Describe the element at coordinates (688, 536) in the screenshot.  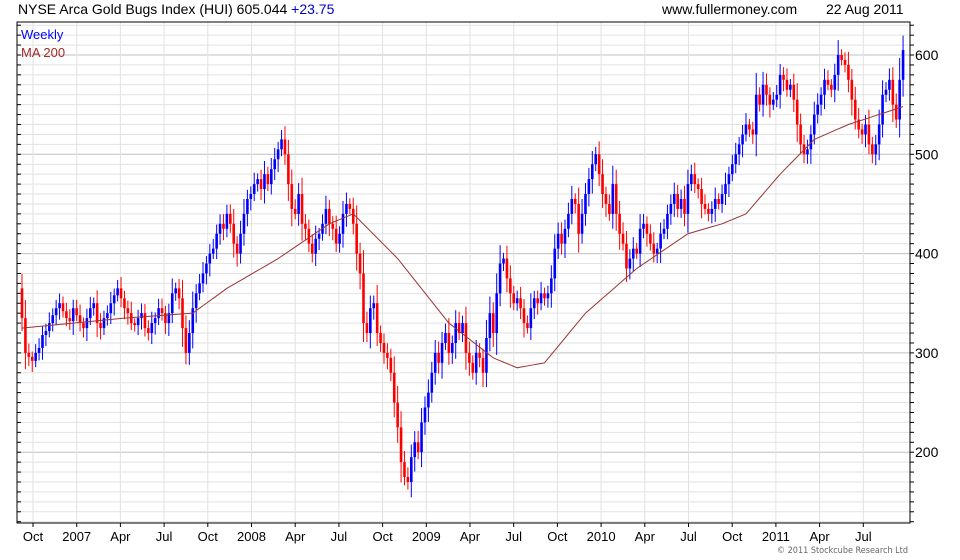
I see `x-tick-label: Jul` at that location.